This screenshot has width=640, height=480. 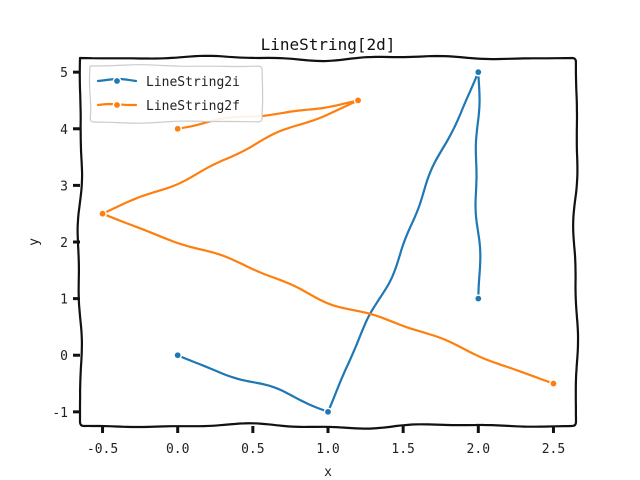 I want to click on y-tick-label: 5, so click(x=64, y=73).